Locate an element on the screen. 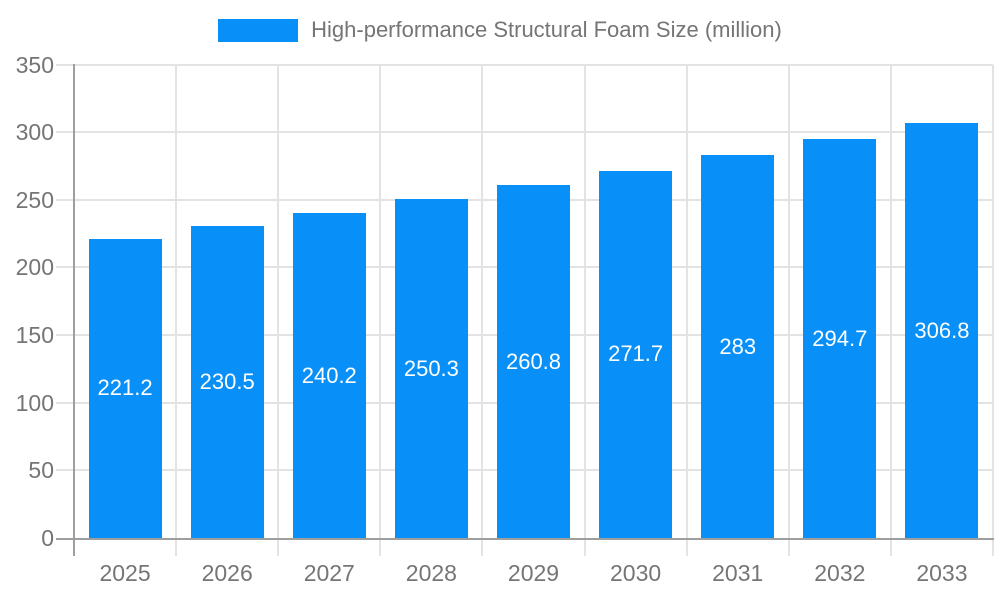  x-tick-label: 2033 is located at coordinates (942, 573).